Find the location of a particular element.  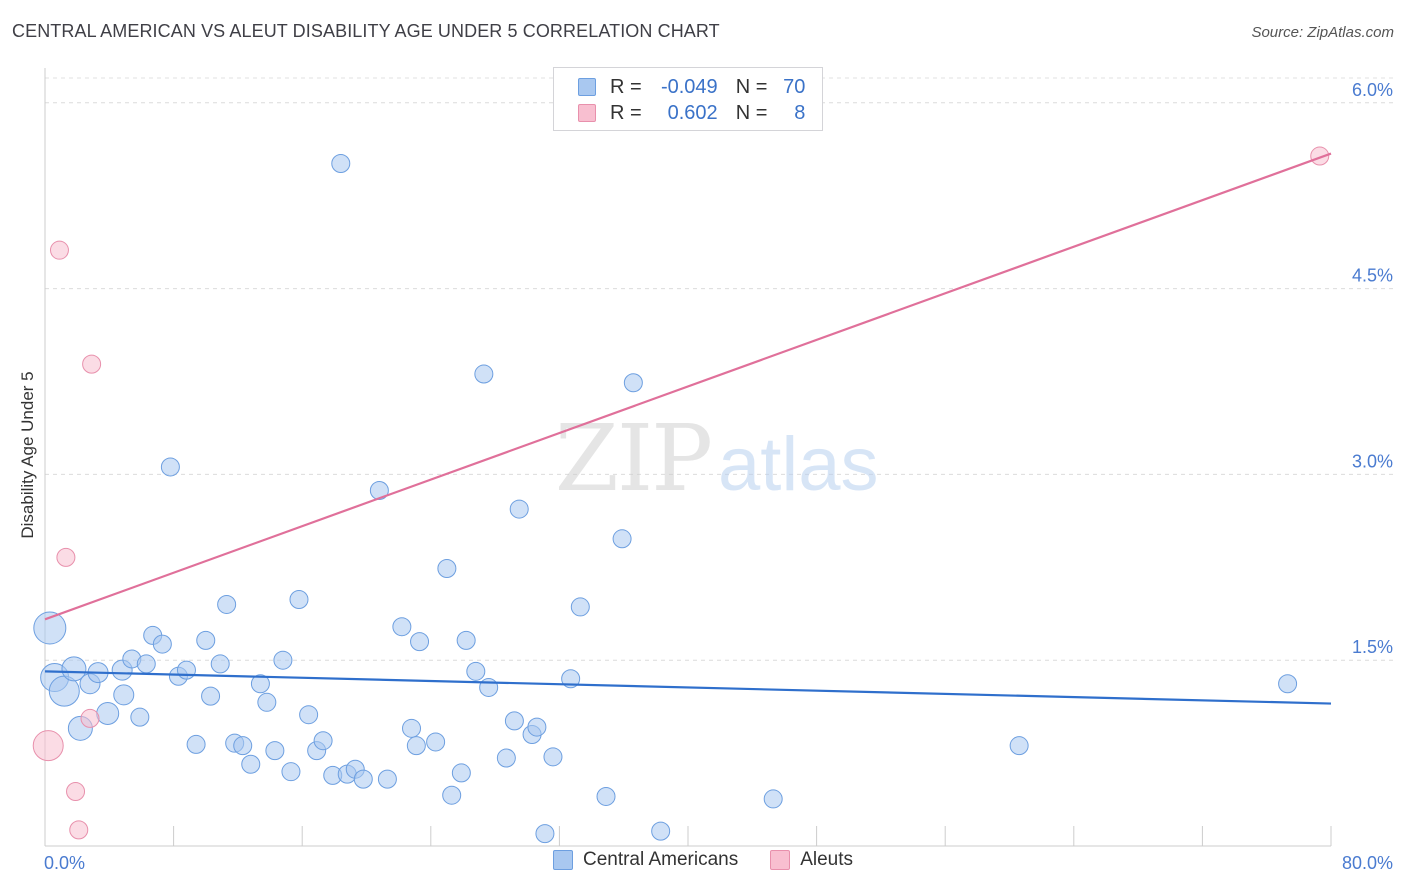

legend-label: Aleuts is located at coordinates (827, 859).